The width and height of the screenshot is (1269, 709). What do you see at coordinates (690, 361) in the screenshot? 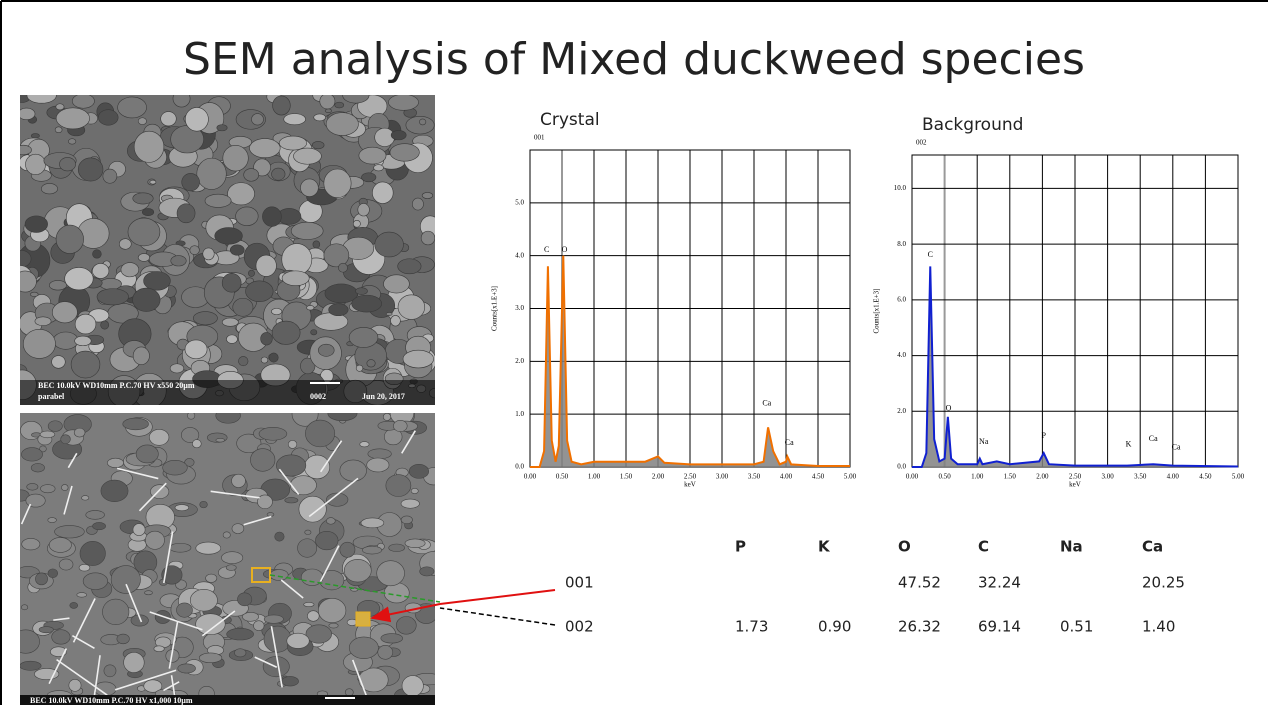
I see `spectrum-line` at bounding box center [690, 361].